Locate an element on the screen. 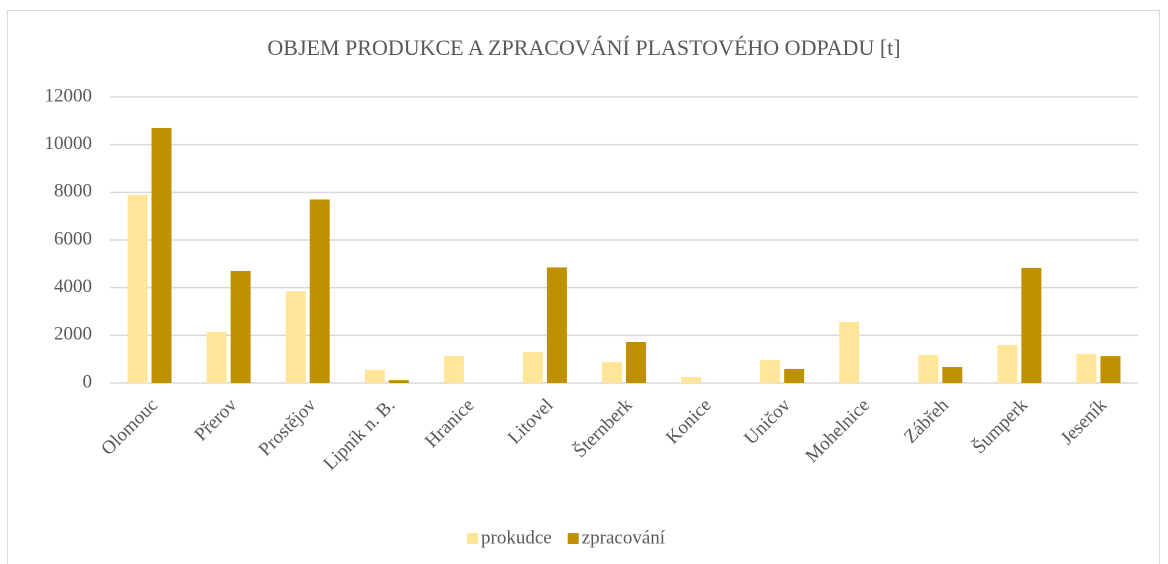  y-tick-label: 4000 is located at coordinates (73, 286).